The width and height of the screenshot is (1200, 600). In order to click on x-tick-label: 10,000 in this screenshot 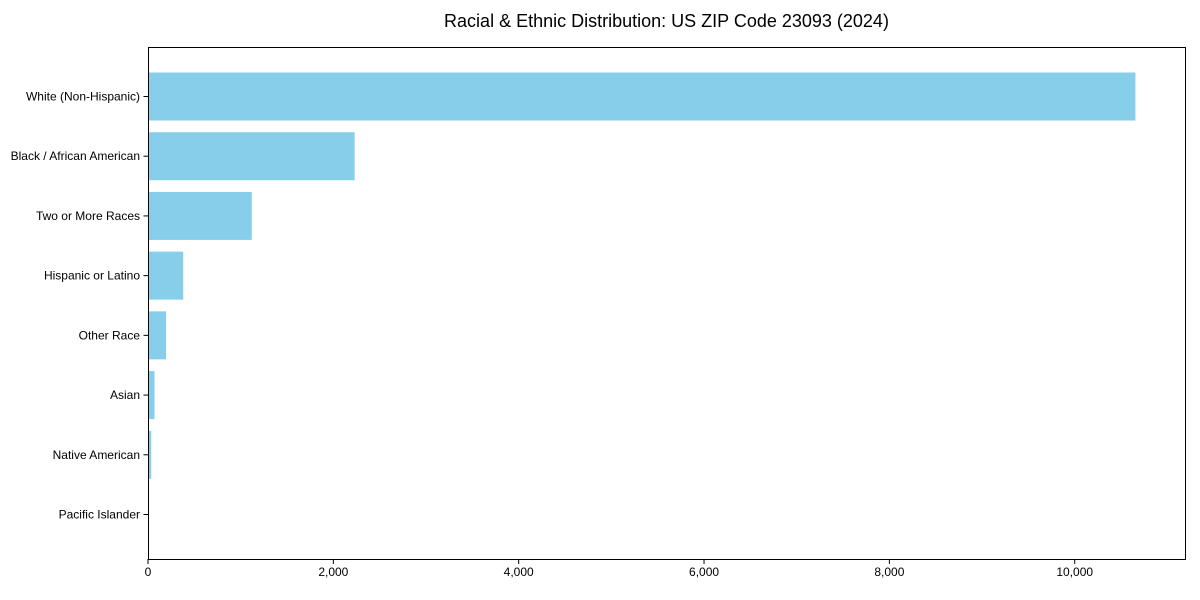, I will do `click(1074, 572)`.